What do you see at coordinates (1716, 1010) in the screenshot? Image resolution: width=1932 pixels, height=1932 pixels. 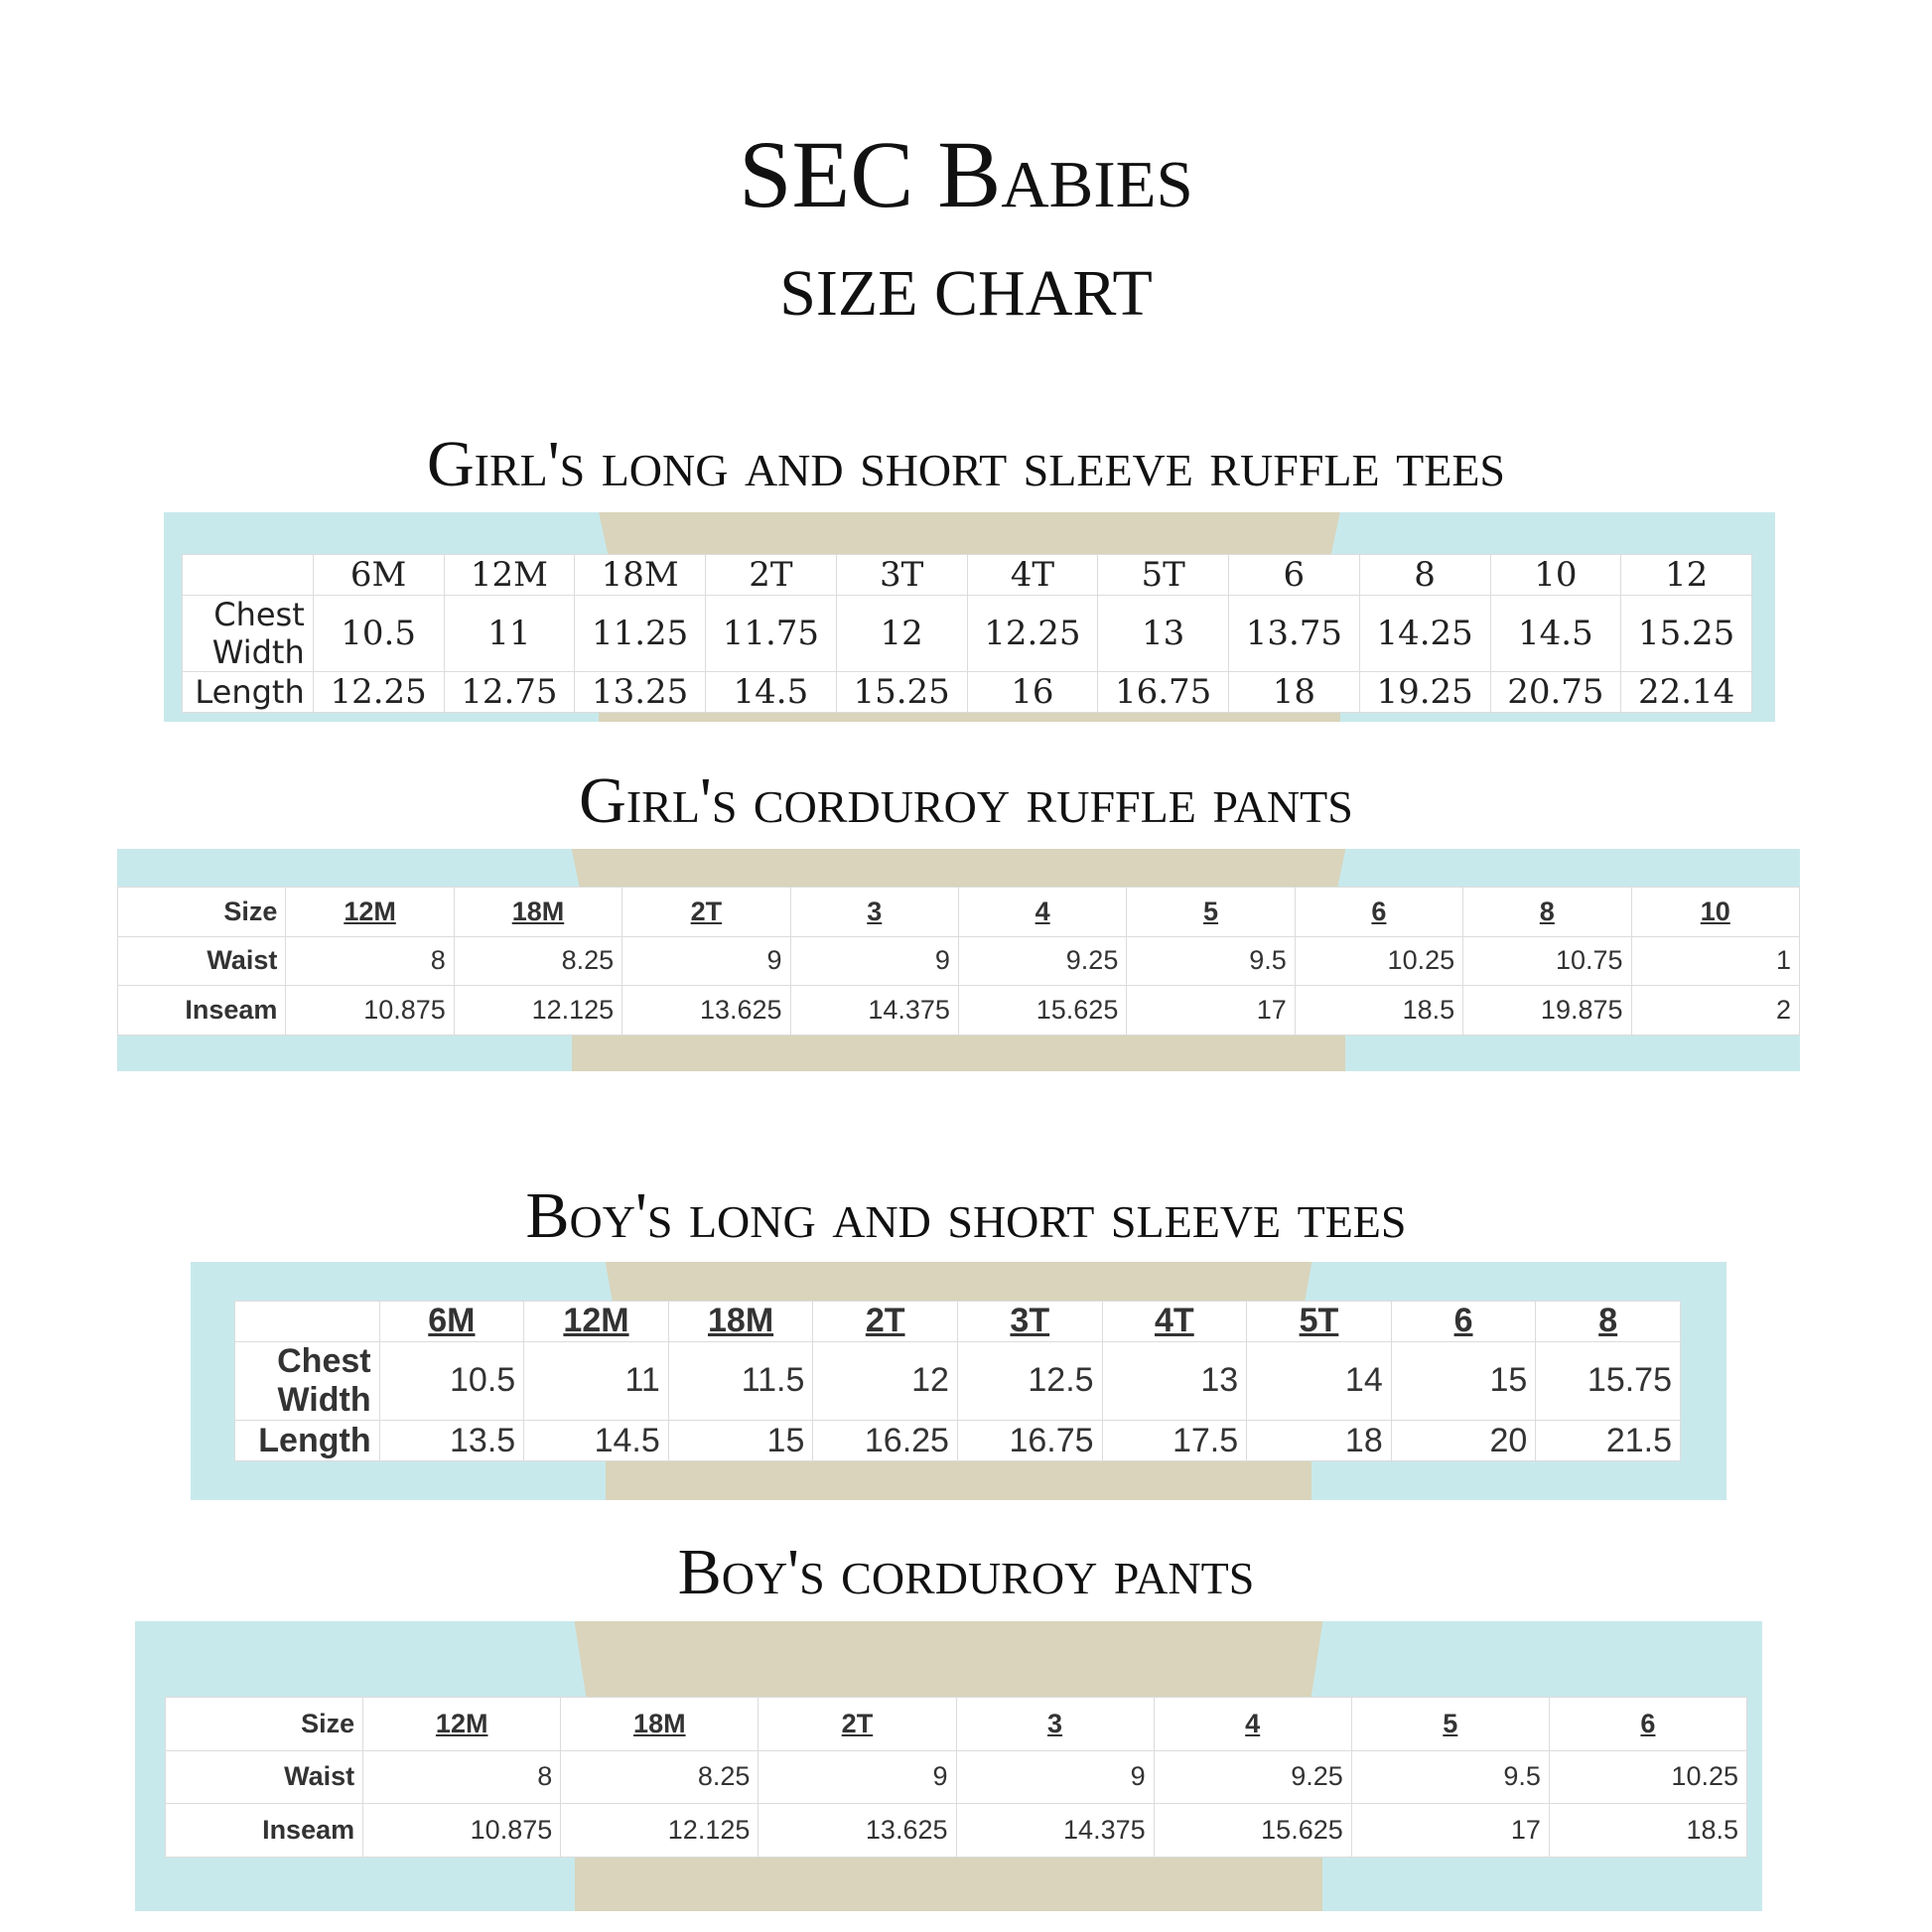 I see `table-cell: 2` at bounding box center [1716, 1010].